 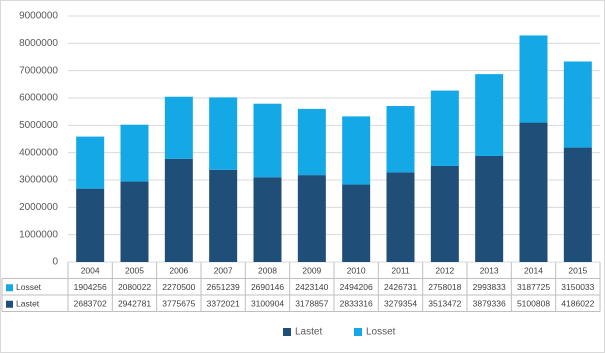 I want to click on table-value: 2270500, so click(x=178, y=287).